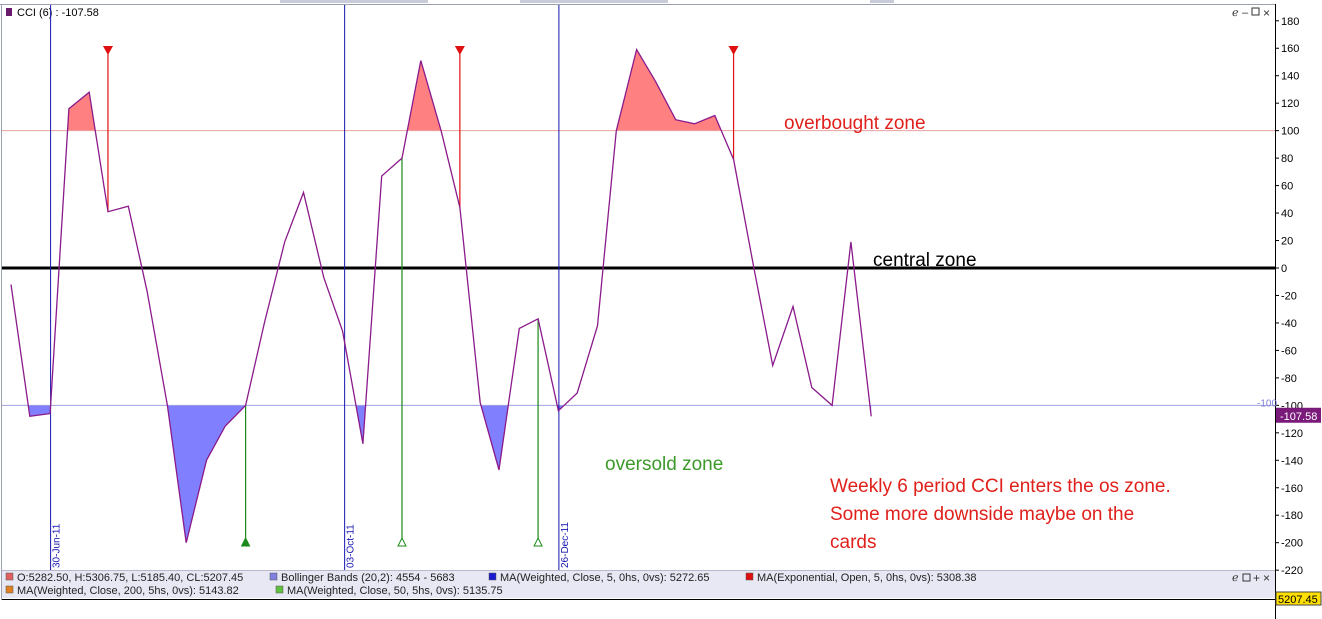  What do you see at coordinates (1292, 571) in the screenshot?
I see `y-tick-label: -220` at bounding box center [1292, 571].